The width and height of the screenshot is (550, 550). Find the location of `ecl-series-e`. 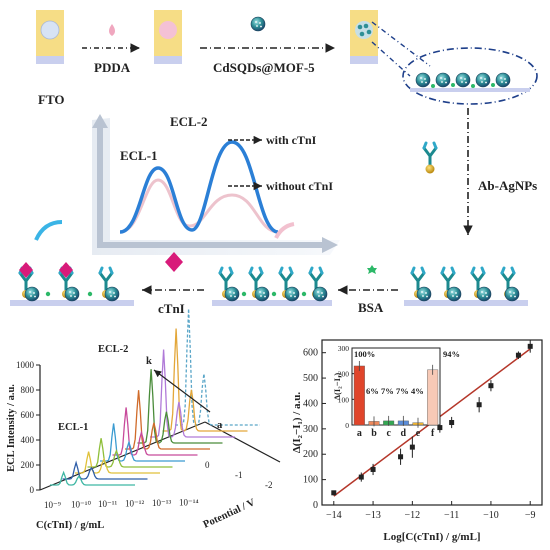

ecl-series-e is located at coordinates (167, 420).